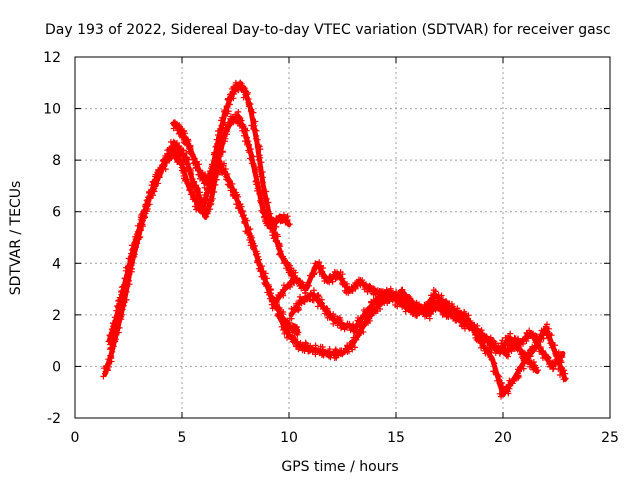 The image size is (640, 480). Describe the element at coordinates (503, 438) in the screenshot. I see `x-tick-label: 20` at that location.